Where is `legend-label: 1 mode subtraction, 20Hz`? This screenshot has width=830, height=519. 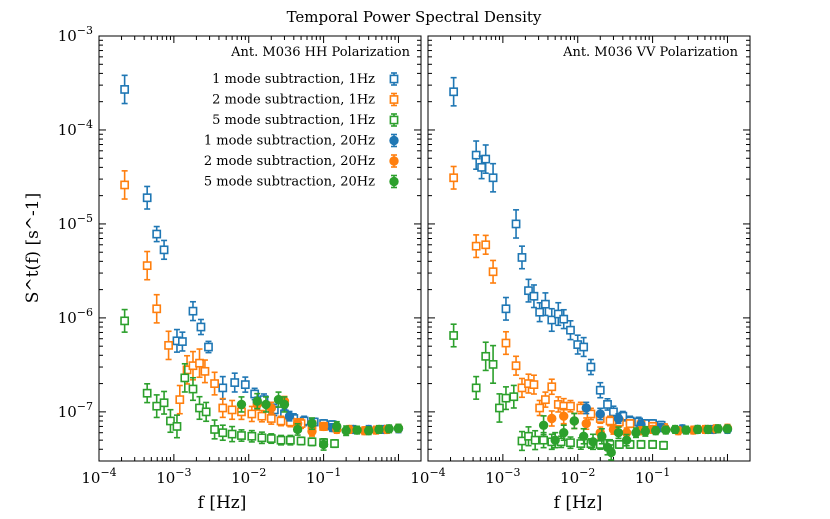 legend-label: 1 mode subtraction, 20Hz is located at coordinates (289, 141).